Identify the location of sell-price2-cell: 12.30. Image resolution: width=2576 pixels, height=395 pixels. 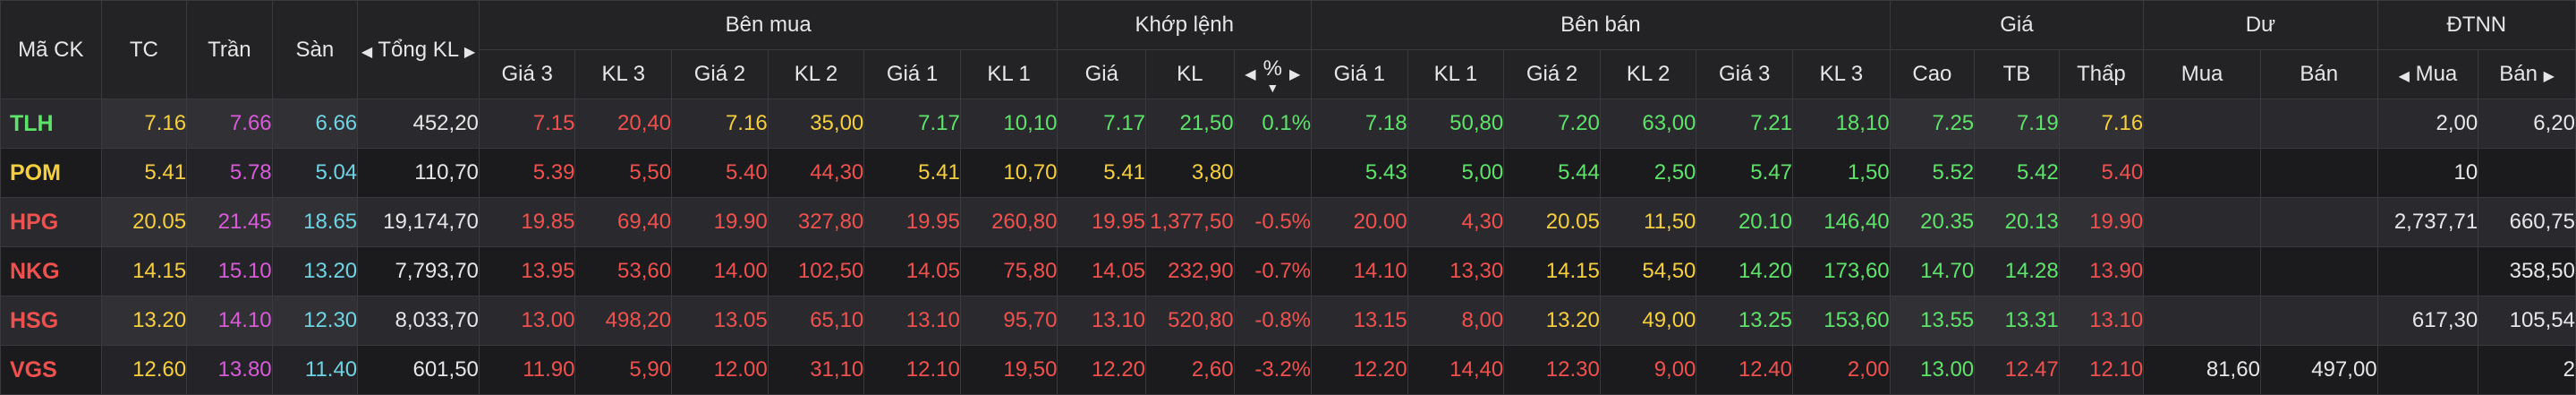
(1552, 370).